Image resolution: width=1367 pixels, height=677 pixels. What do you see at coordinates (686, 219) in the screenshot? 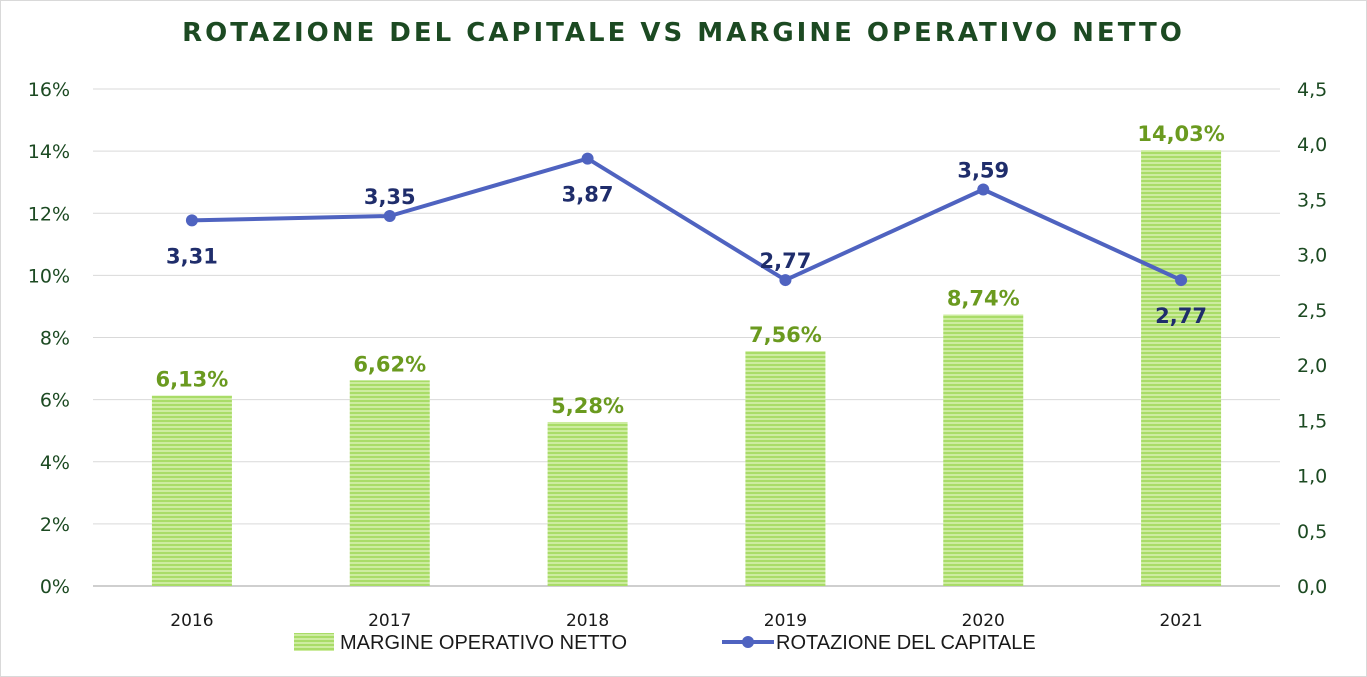
I see `line-rotazione-capitale` at bounding box center [686, 219].